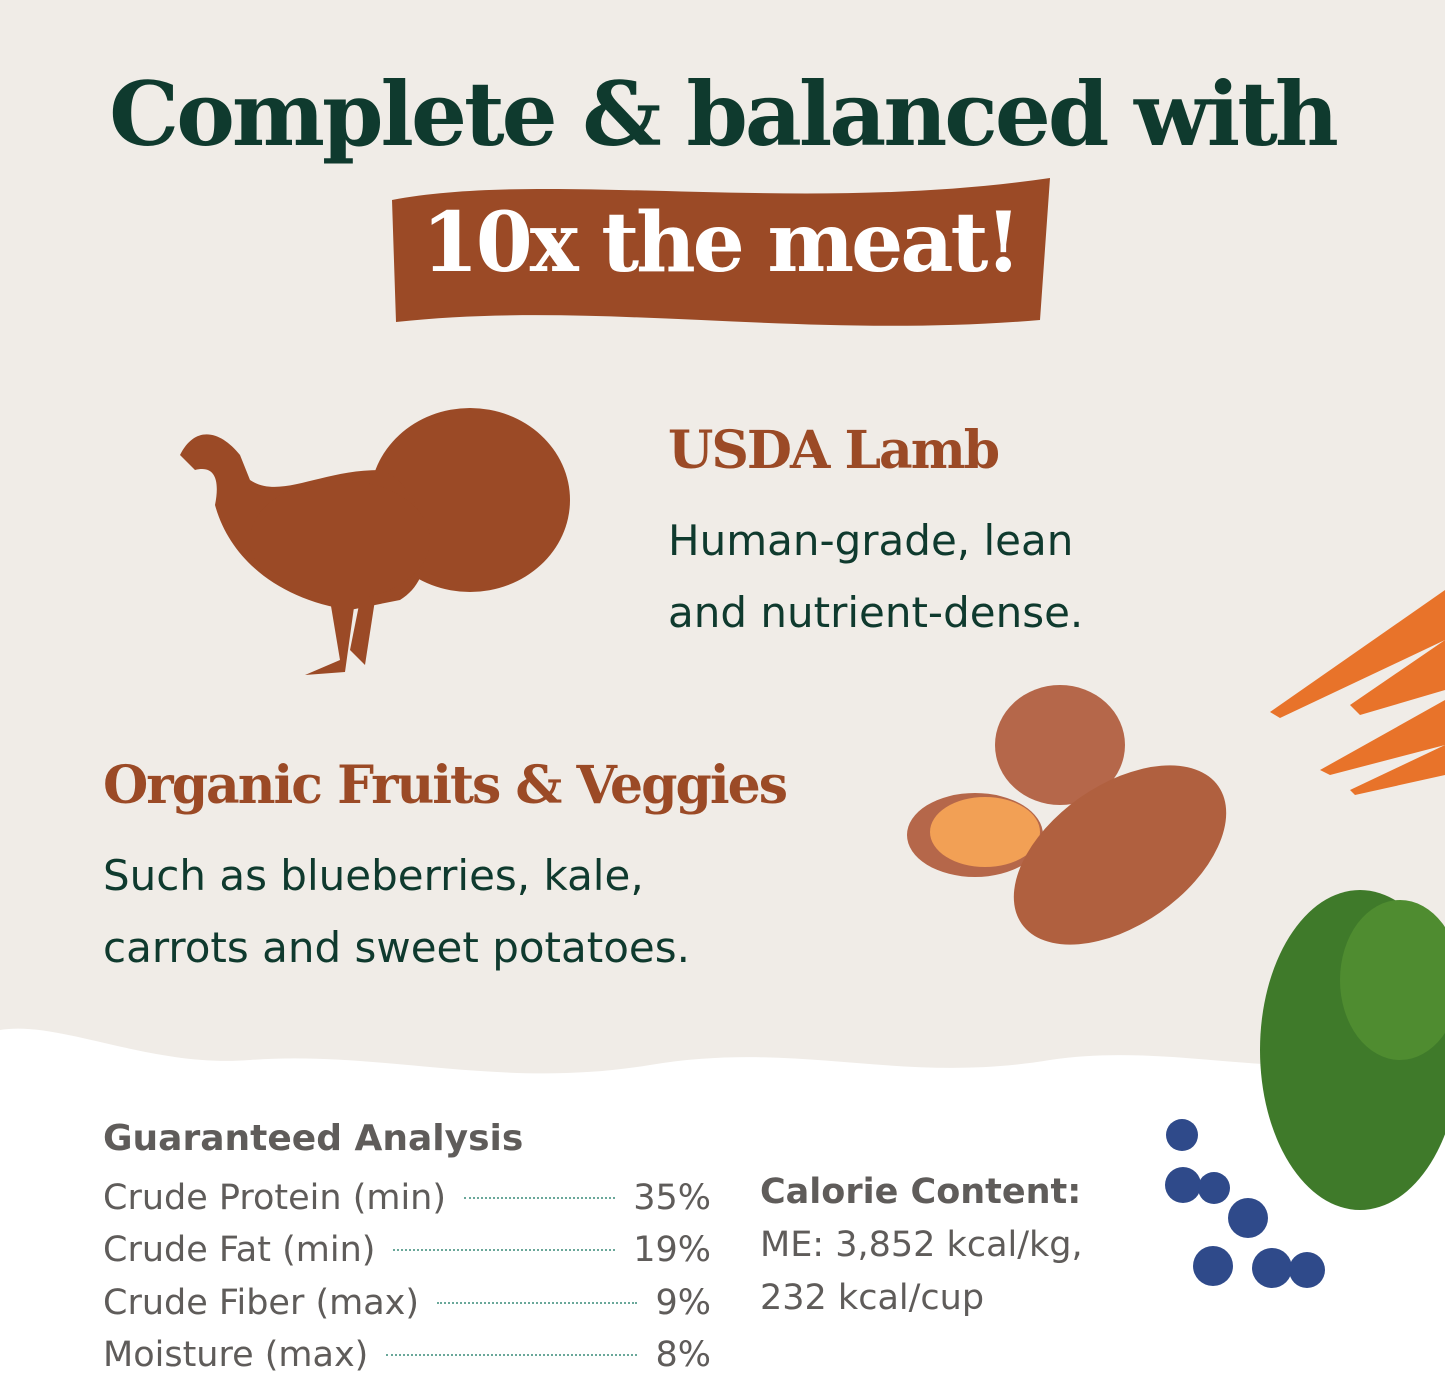 Image resolution: width=1445 pixels, height=1379 pixels. What do you see at coordinates (1352, 1050) in the screenshot?
I see `kale-image` at bounding box center [1352, 1050].